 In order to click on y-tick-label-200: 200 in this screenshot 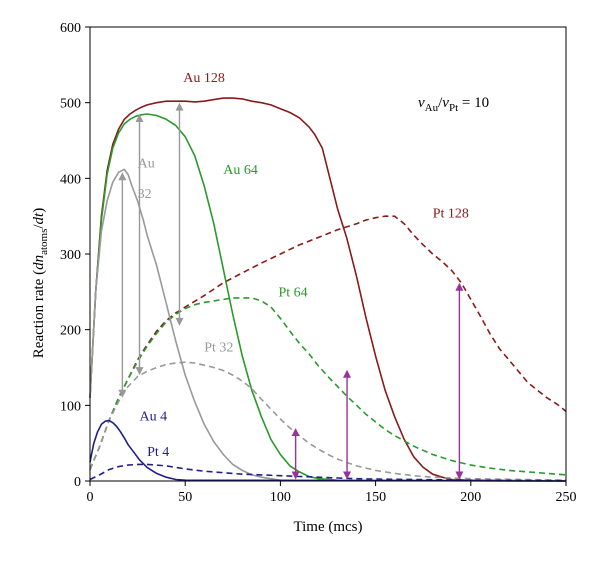, I will do `click(70, 331)`.